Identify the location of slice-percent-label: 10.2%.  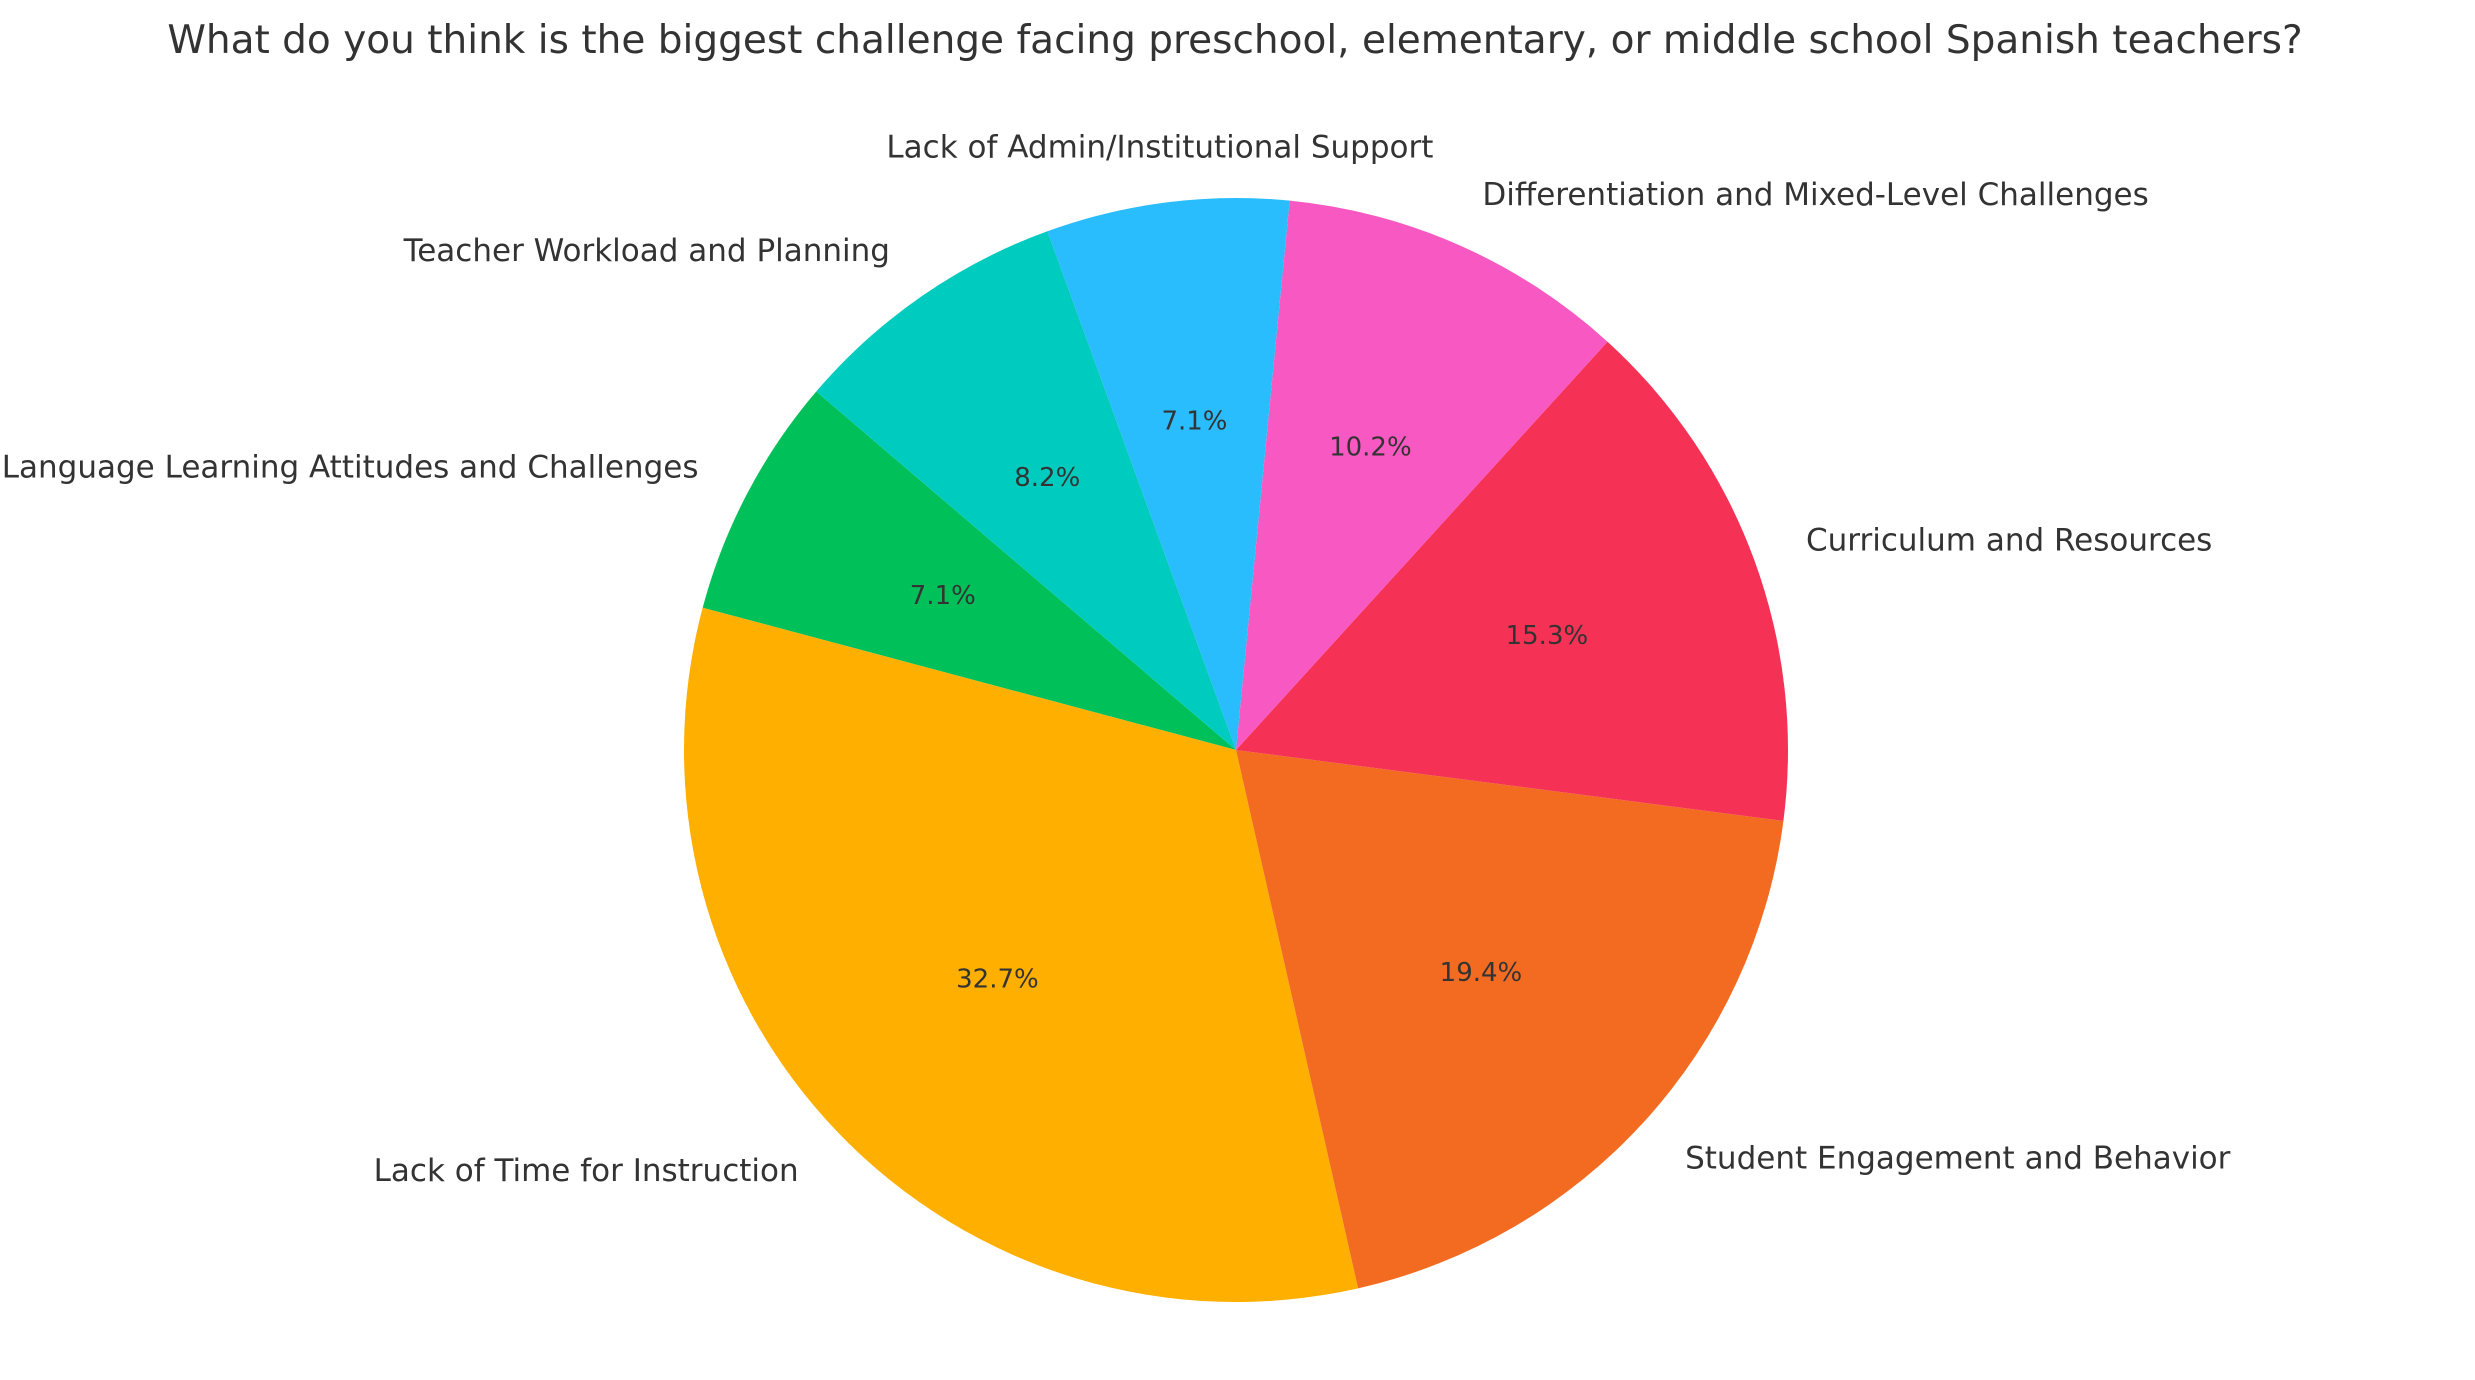
(1370, 447).